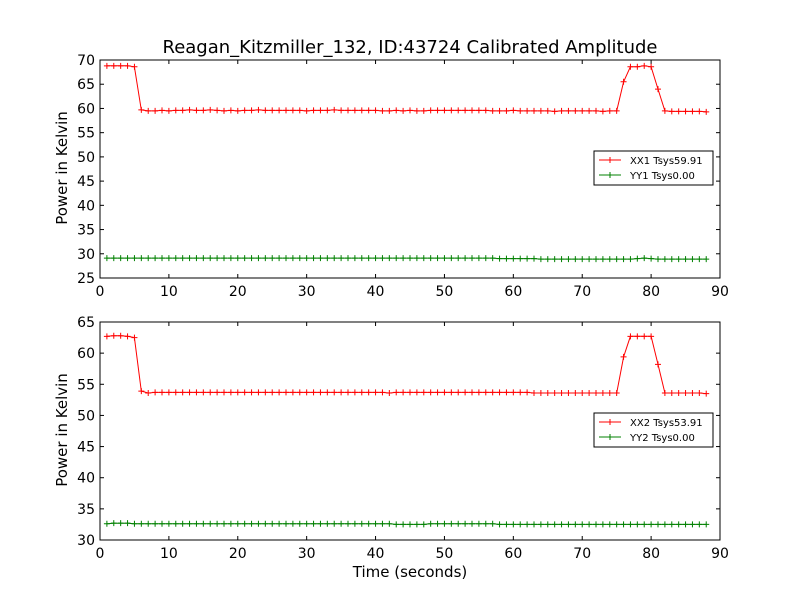 The image size is (800, 600). I want to click on y-axis-label-top: Power in Kelvin, so click(62, 168).